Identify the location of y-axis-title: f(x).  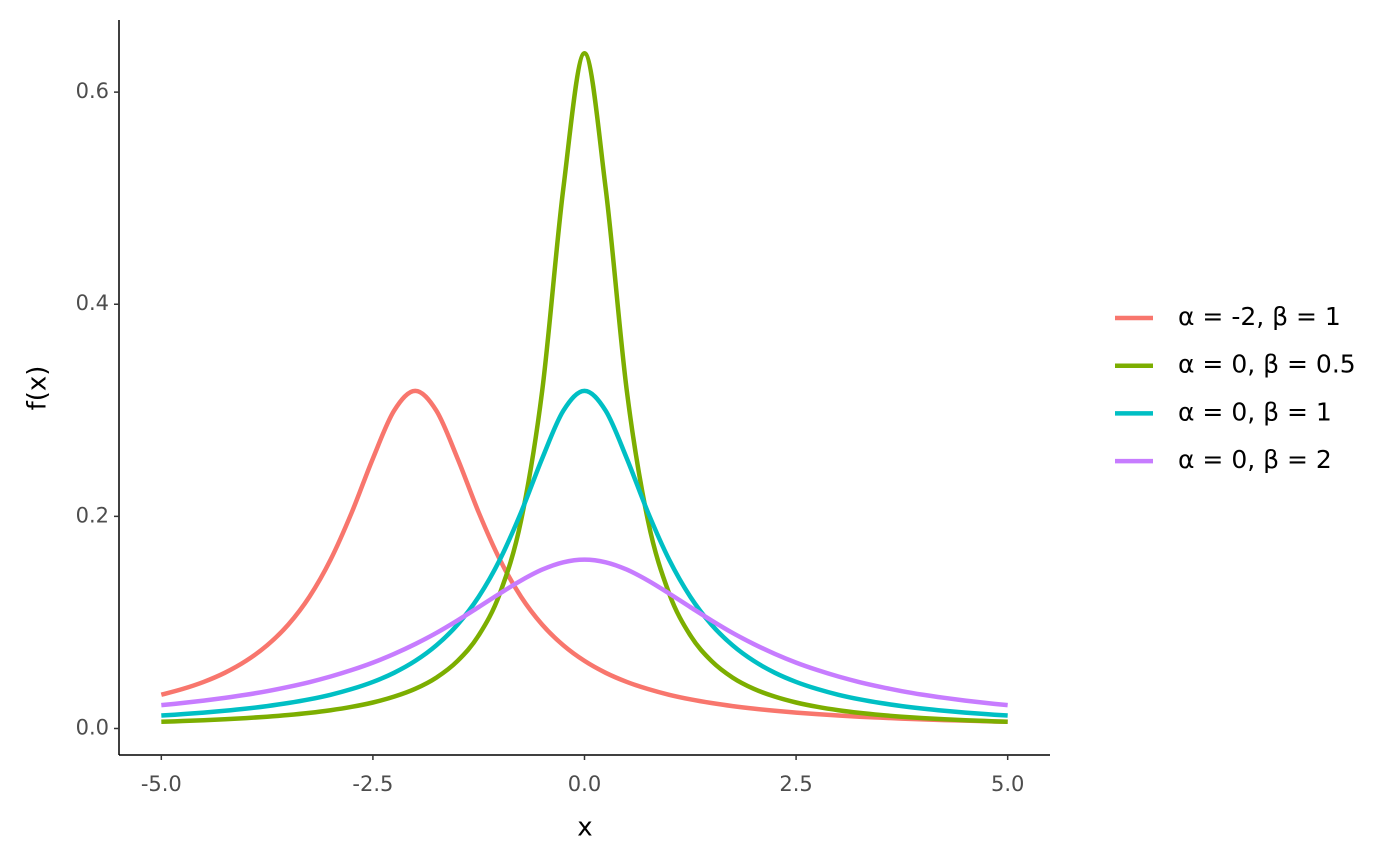
(38, 388).